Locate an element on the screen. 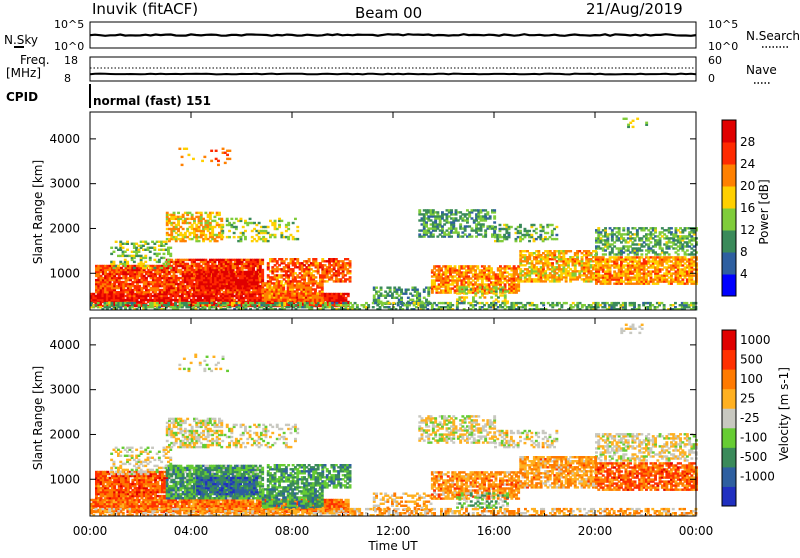  cpid-value: normal (fast) 151 is located at coordinates (152, 101).